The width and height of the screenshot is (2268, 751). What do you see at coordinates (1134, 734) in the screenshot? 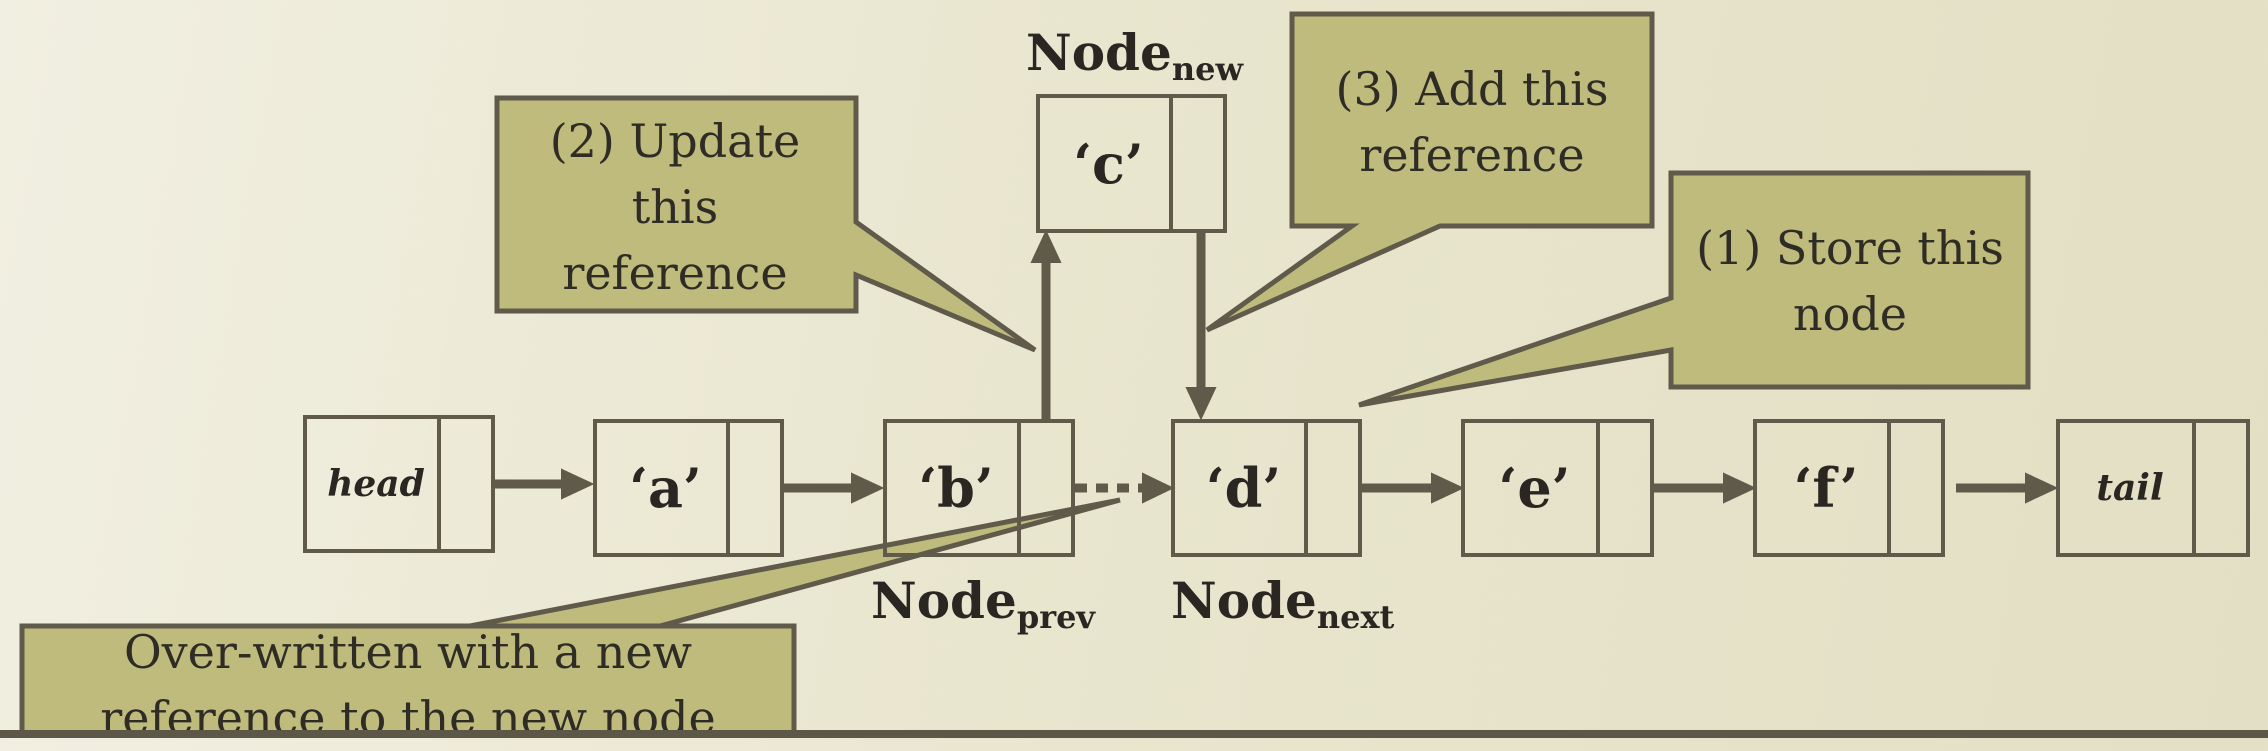
I see `slide-bottom-bar` at bounding box center [1134, 734].